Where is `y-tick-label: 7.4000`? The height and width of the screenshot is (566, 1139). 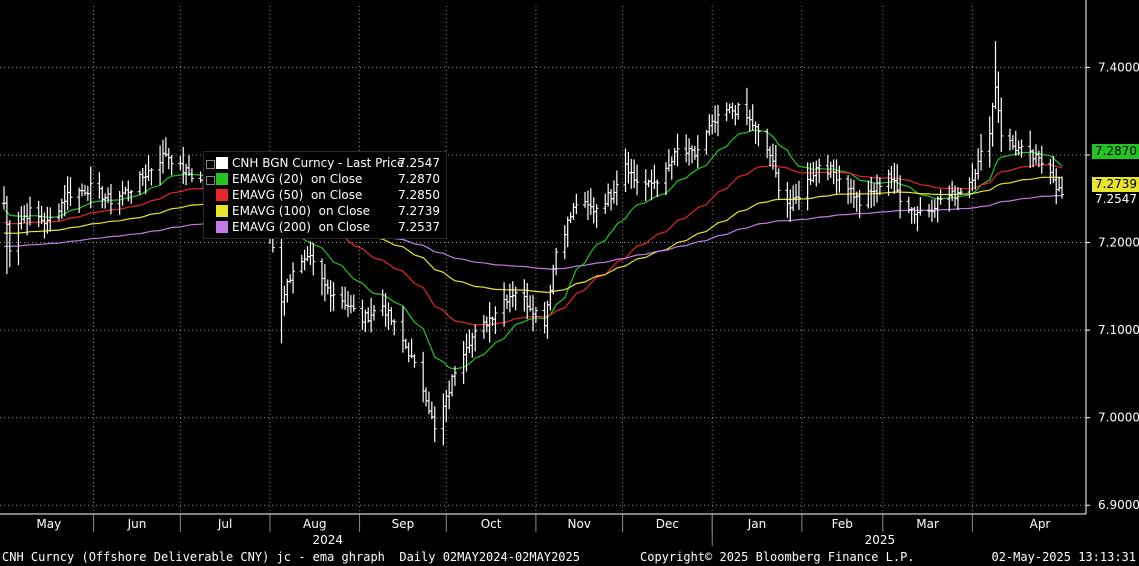
y-tick-label: 7.4000 is located at coordinates (1118, 67).